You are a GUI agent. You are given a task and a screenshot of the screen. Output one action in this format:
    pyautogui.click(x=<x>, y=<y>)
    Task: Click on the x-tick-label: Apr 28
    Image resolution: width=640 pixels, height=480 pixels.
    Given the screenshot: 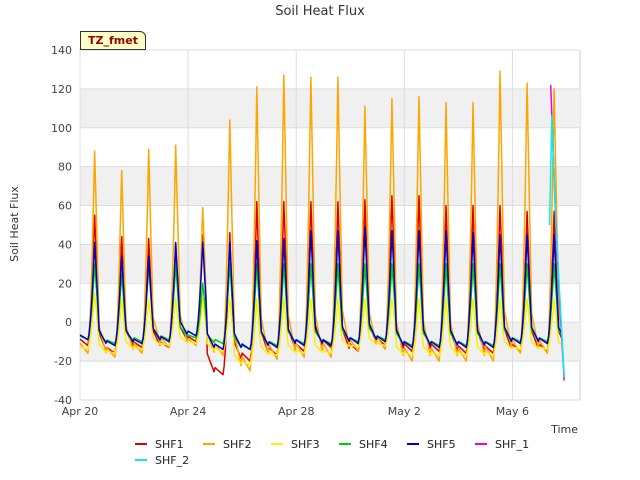 What is the action you would take?
    pyautogui.click(x=296, y=411)
    